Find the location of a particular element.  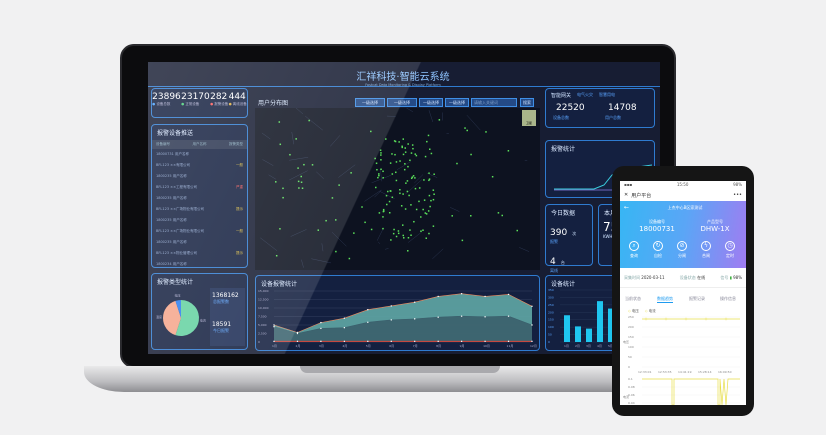

action-4: ◷ 定时 is located at coordinates (730, 250).